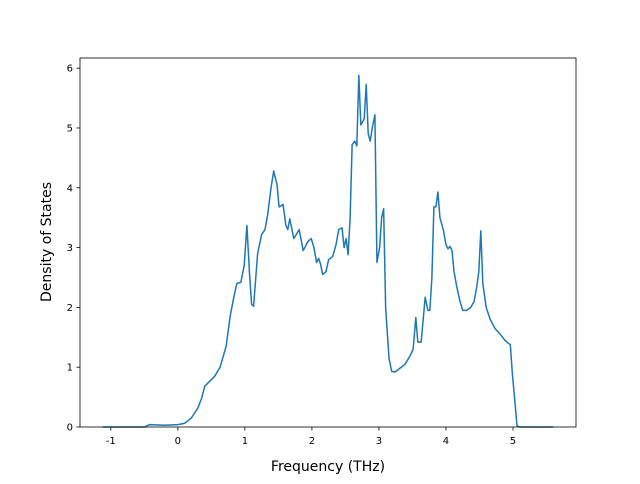  Describe the element at coordinates (328, 467) in the screenshot. I see `x-axis-label: Frequency (THz)` at that location.